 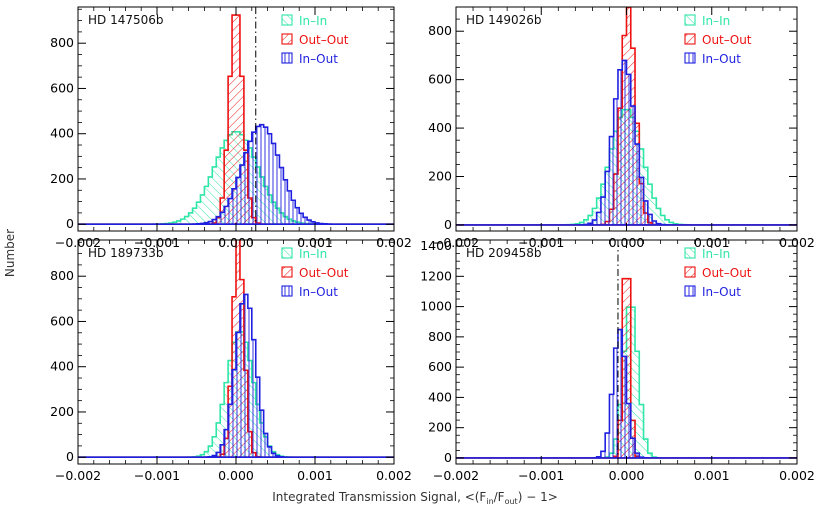 I want to click on y-tick-label: 1200, so click(x=436, y=275).